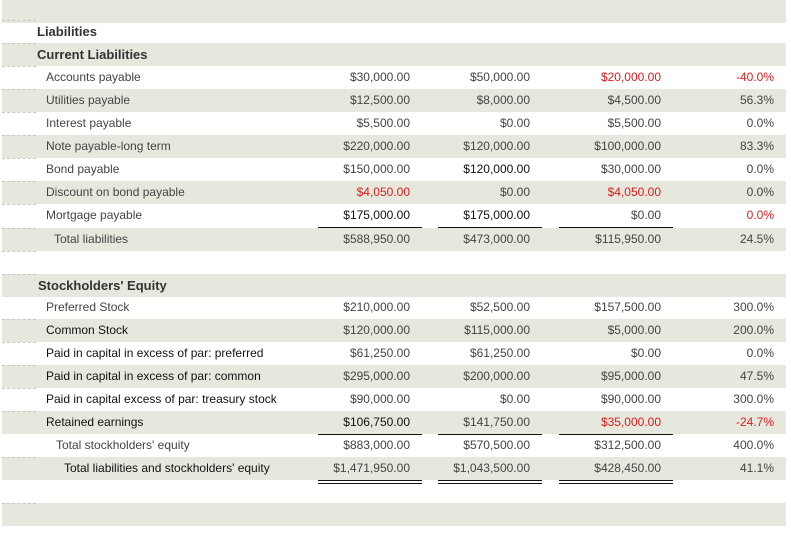 Image resolution: width=791 pixels, height=533 pixels. Describe the element at coordinates (634, 123) in the screenshot. I see `value-col3: $5,500.00` at that location.